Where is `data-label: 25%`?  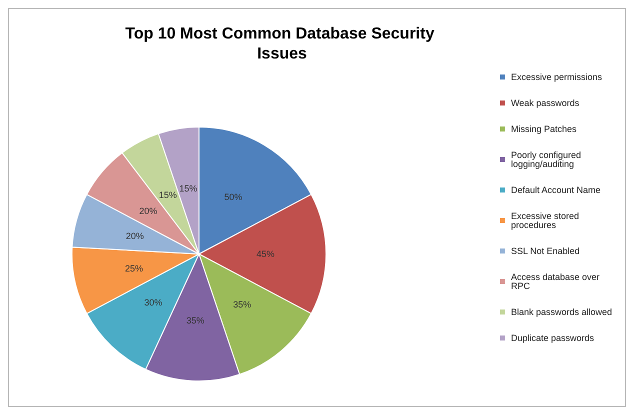 data-label: 25% is located at coordinates (134, 268).